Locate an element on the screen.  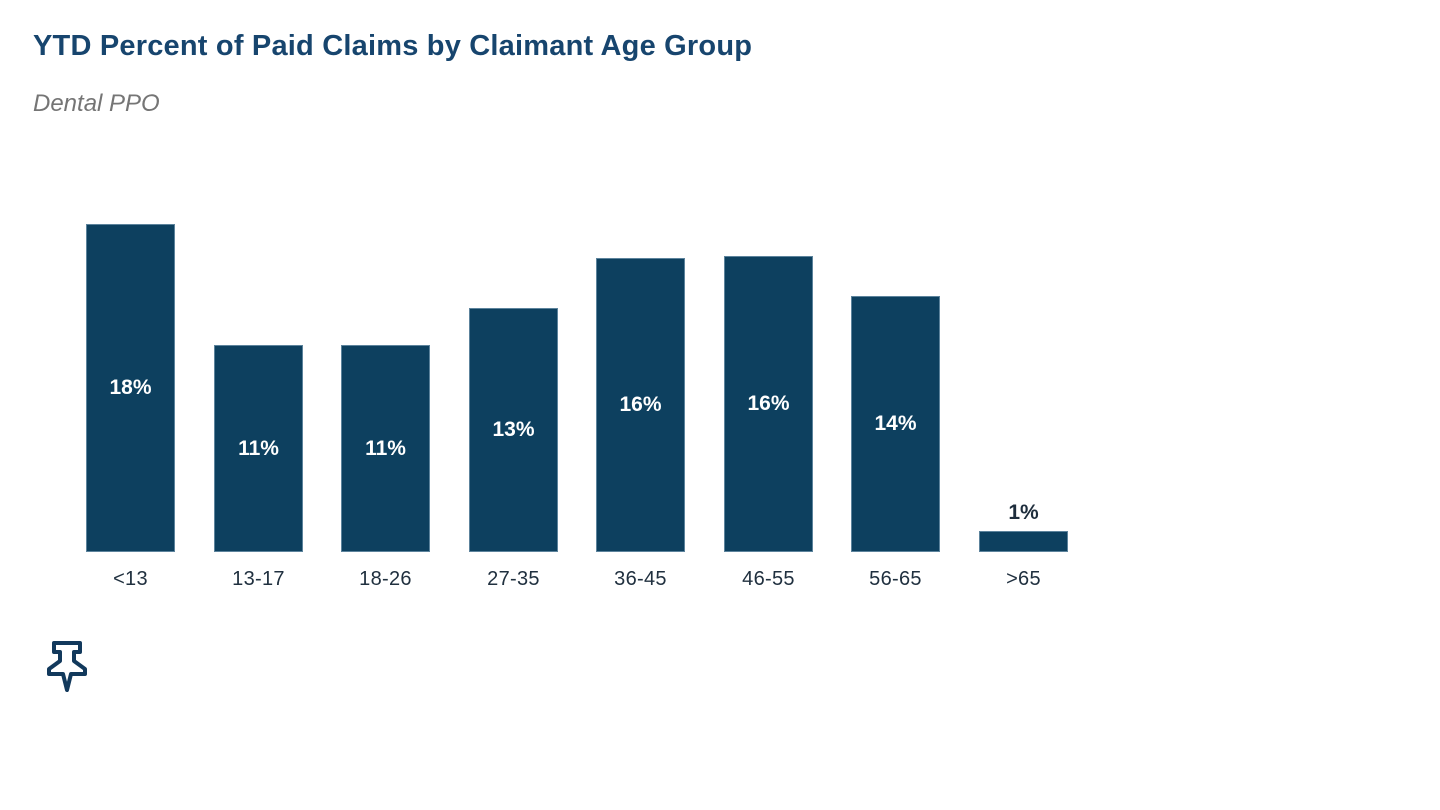
bar-value-label: 14% is located at coordinates (895, 423).